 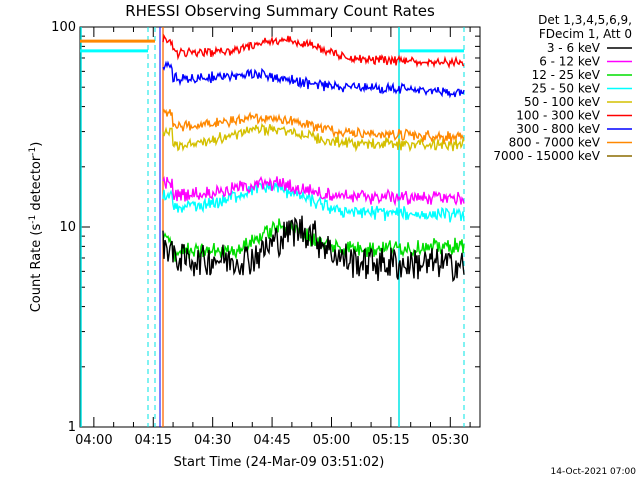 I want to click on y-axis-label-part1: Count Rate (s, so click(x=36, y=268).